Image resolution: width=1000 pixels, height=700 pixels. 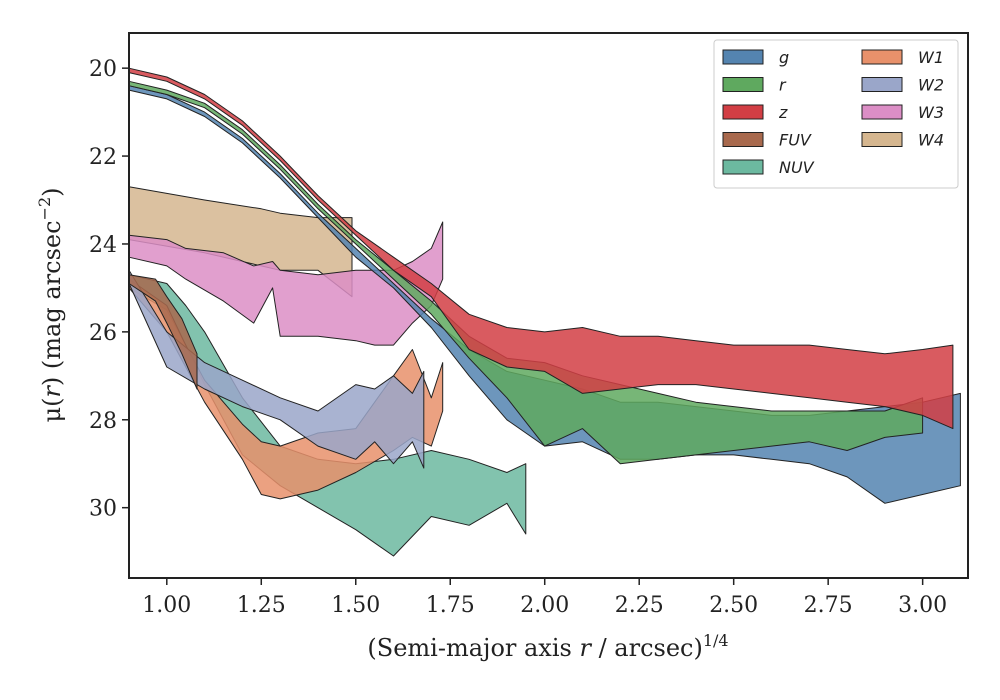 I want to click on y-tick-label: 24, so click(x=103, y=245).